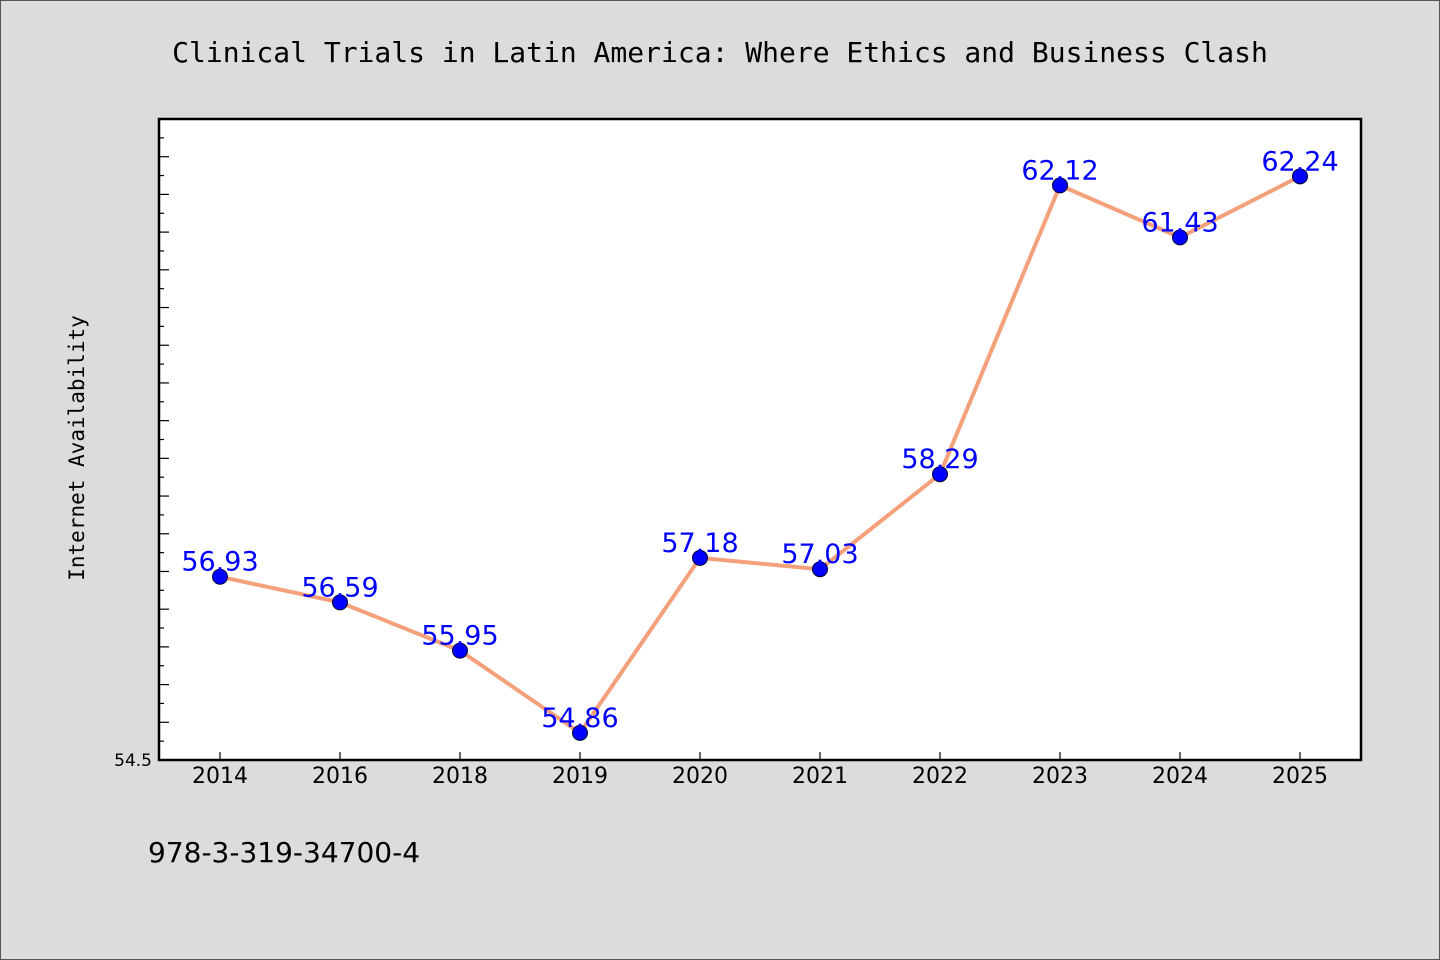  I want to click on x-tick-label: 2020, so click(700, 776).